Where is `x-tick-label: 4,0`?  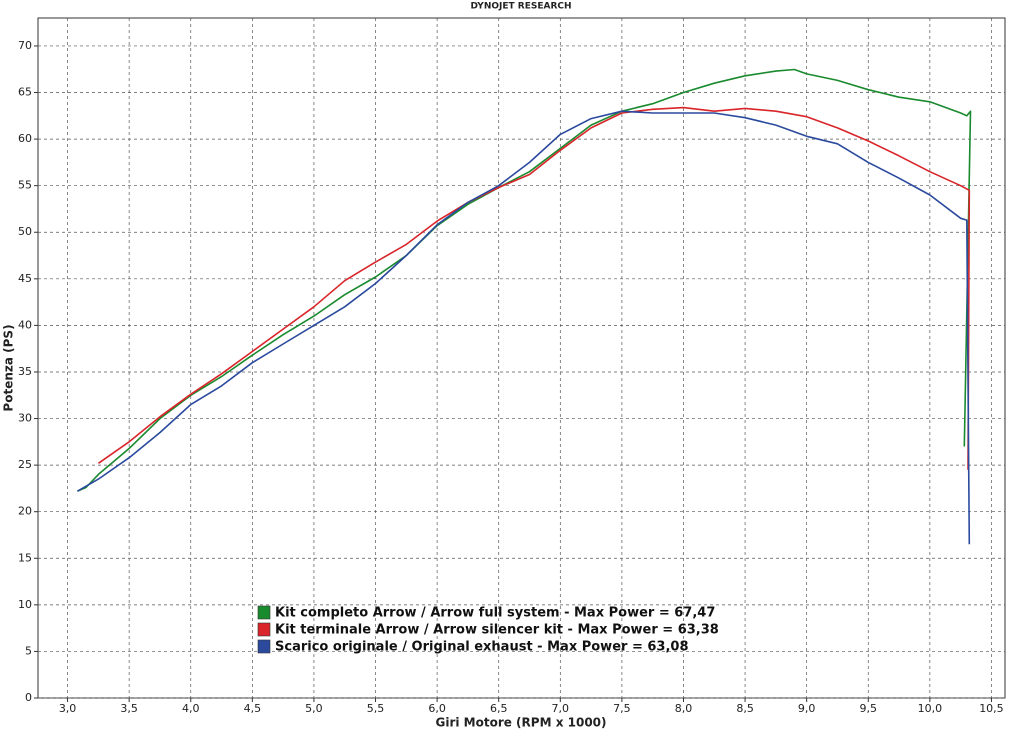 x-tick-label: 4,0 is located at coordinates (191, 708).